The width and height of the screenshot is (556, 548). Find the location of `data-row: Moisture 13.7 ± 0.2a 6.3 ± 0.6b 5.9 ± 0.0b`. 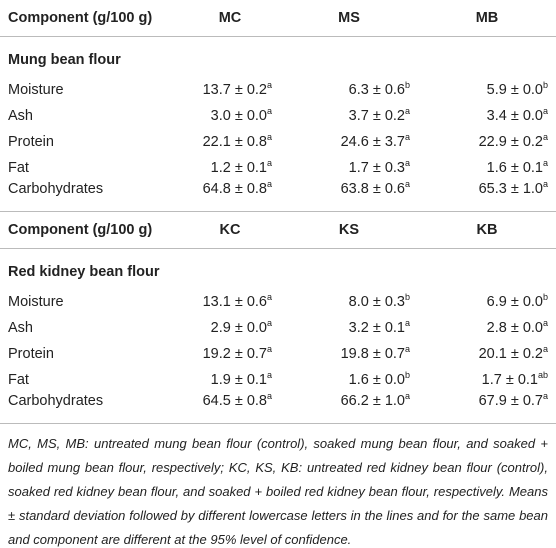

data-row: Moisture 13.7 ± 0.2a 6.3 ± 0.6b 5.9 ± 0.0b is located at coordinates (278, 90).